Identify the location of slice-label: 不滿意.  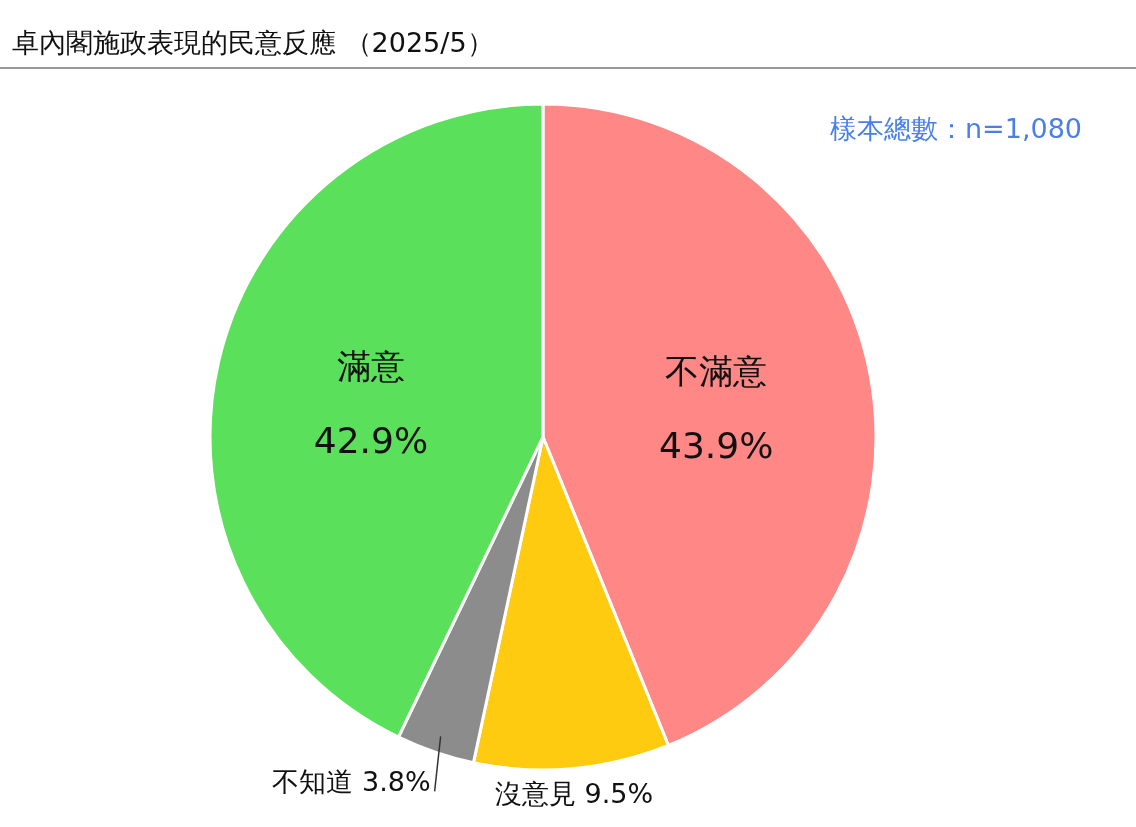
(716, 371).